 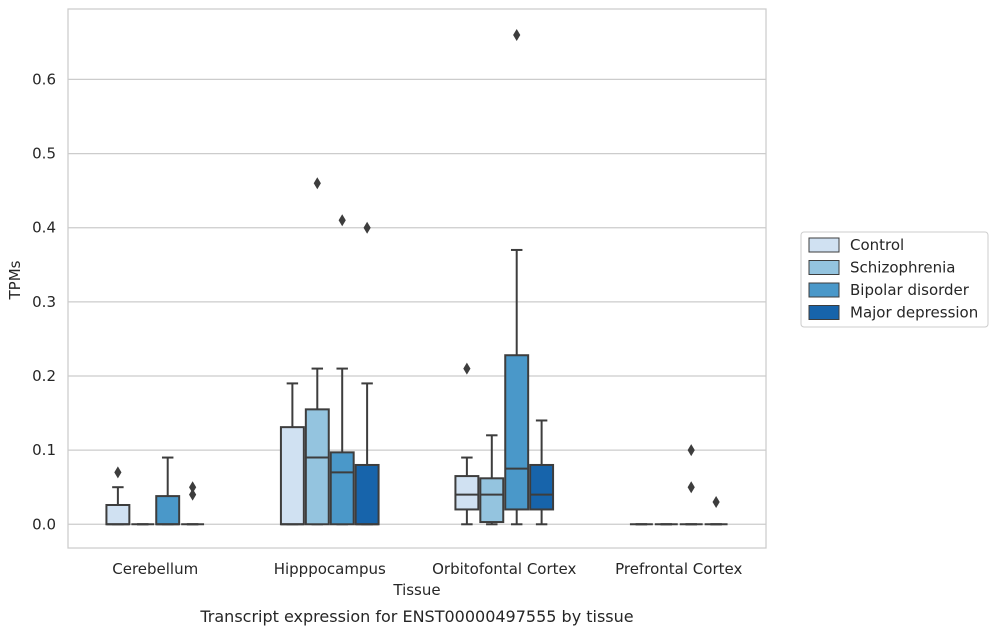 I want to click on y-axis-label: TPMs, so click(x=15, y=280).